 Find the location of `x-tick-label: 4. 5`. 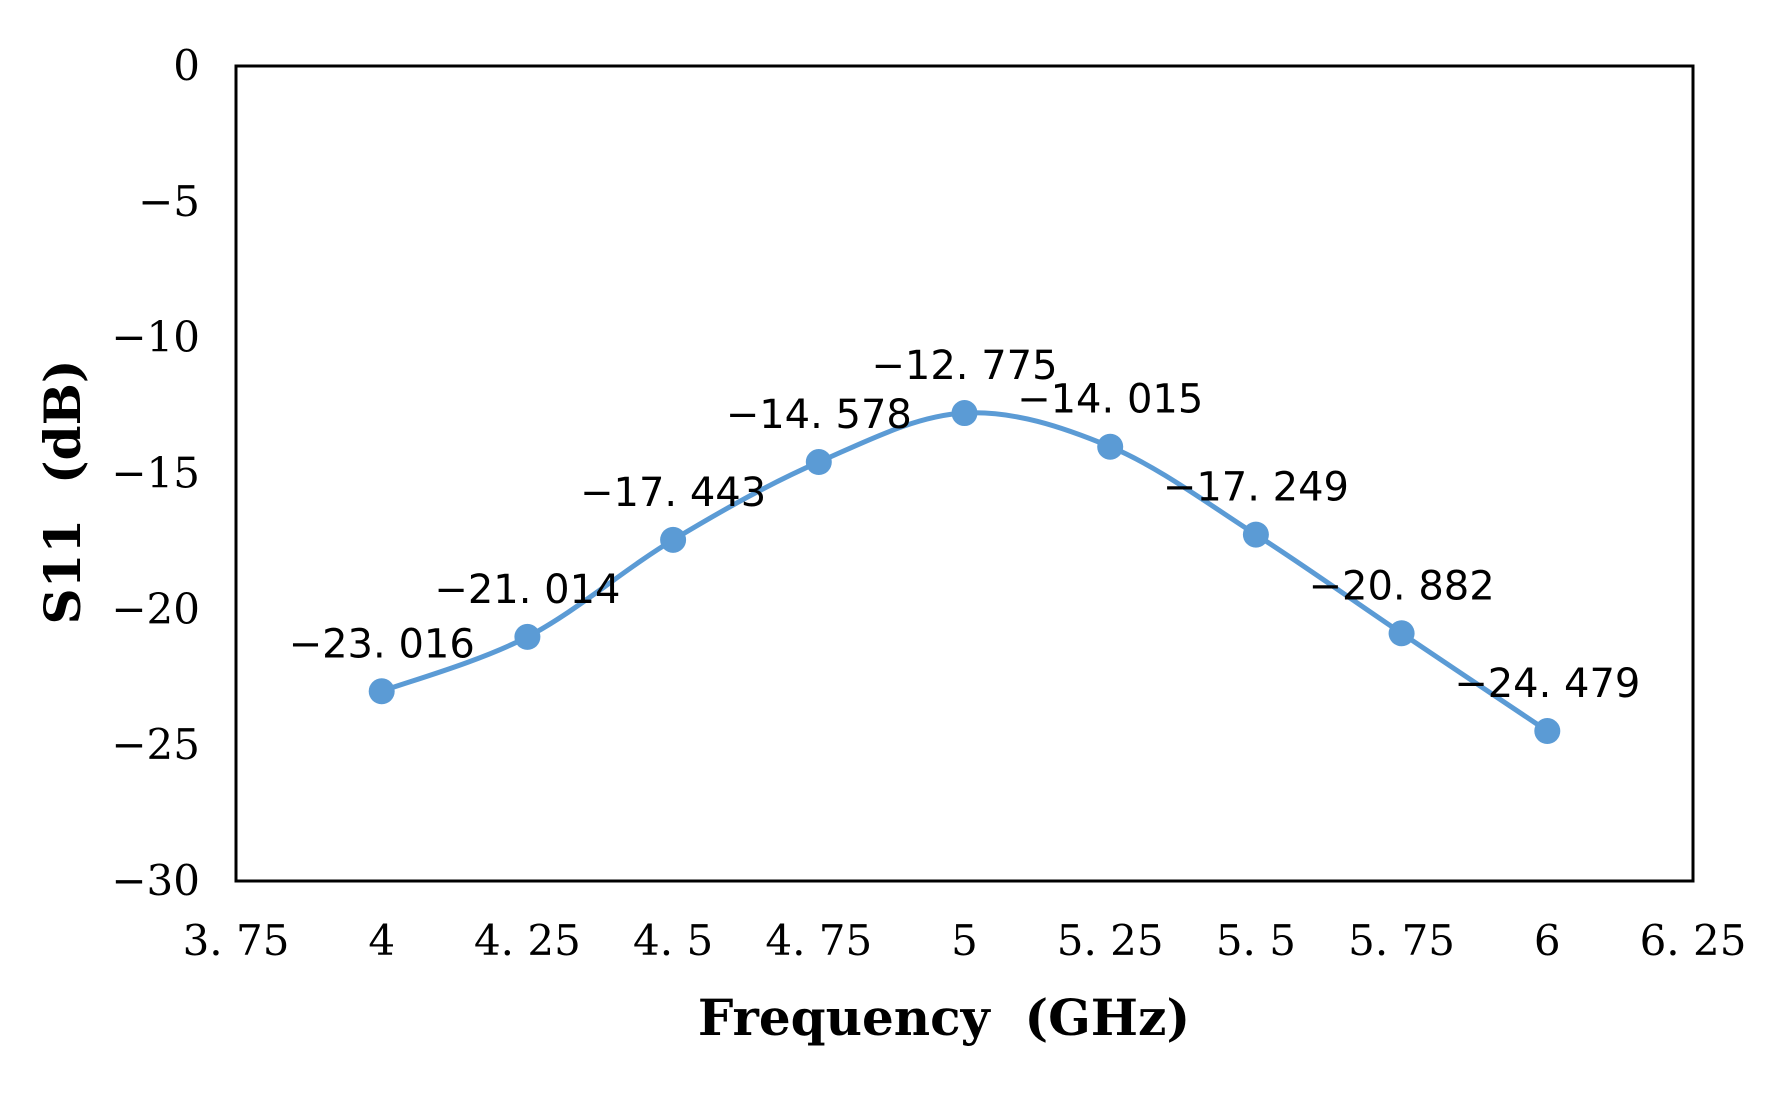

x-tick-label: 4. 5 is located at coordinates (673, 940).